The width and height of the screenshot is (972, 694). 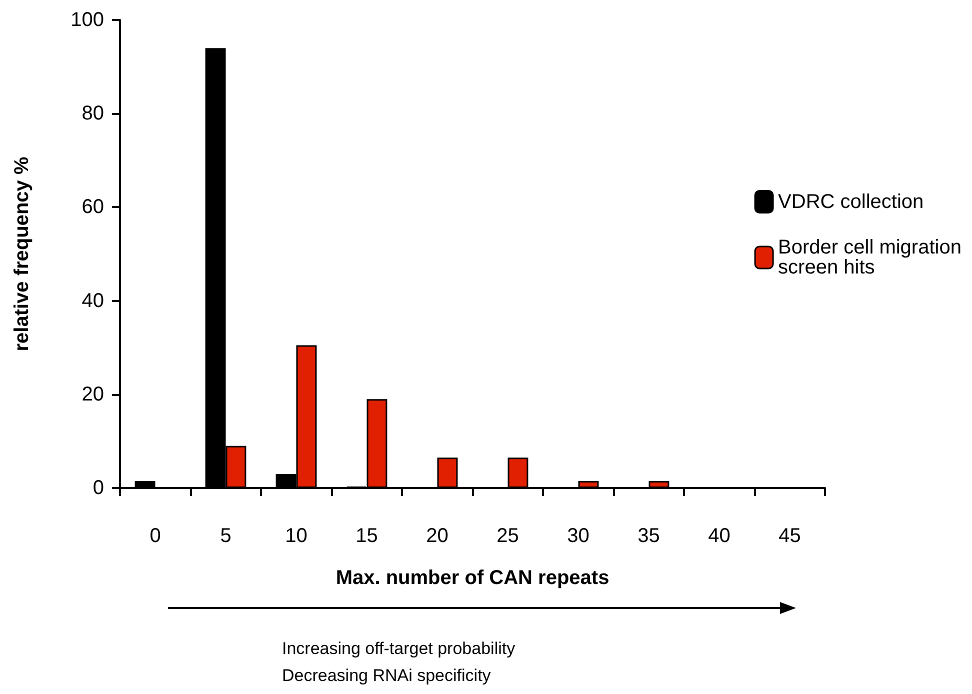 What do you see at coordinates (22, 254) in the screenshot?
I see `y-axis-title: relative frequency %` at bounding box center [22, 254].